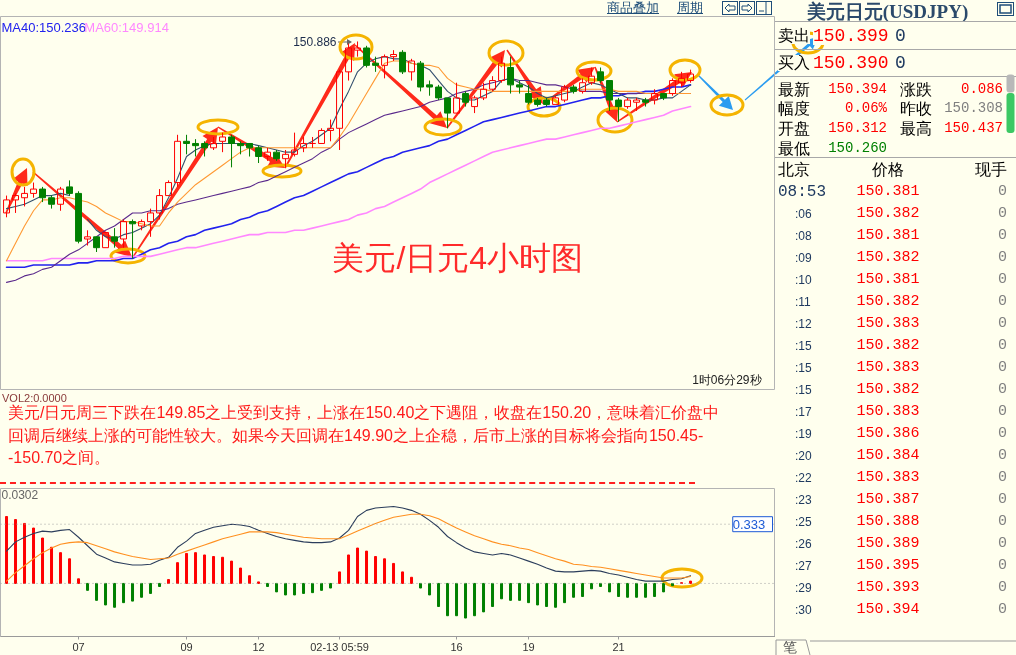 This screenshot has height=655, width=1016. Describe the element at coordinates (794, 35) in the screenshot. I see `text: 卖出` at that location.